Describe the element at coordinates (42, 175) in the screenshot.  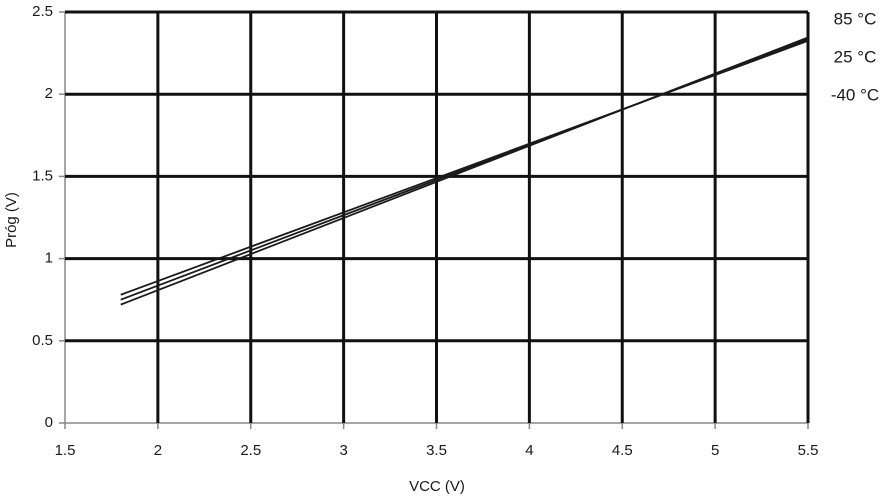
I see `y-tick-label: 1.5` at that location.